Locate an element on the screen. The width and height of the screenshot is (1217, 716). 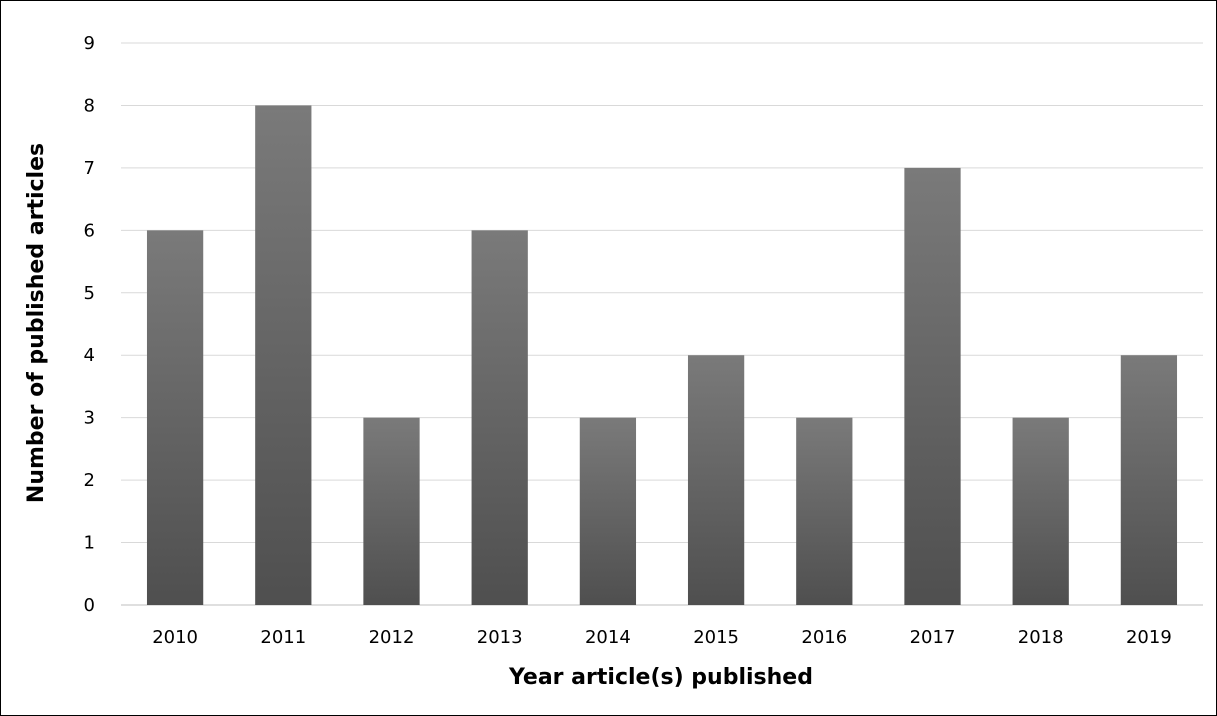
x-tick-label: 2015 is located at coordinates (716, 637).